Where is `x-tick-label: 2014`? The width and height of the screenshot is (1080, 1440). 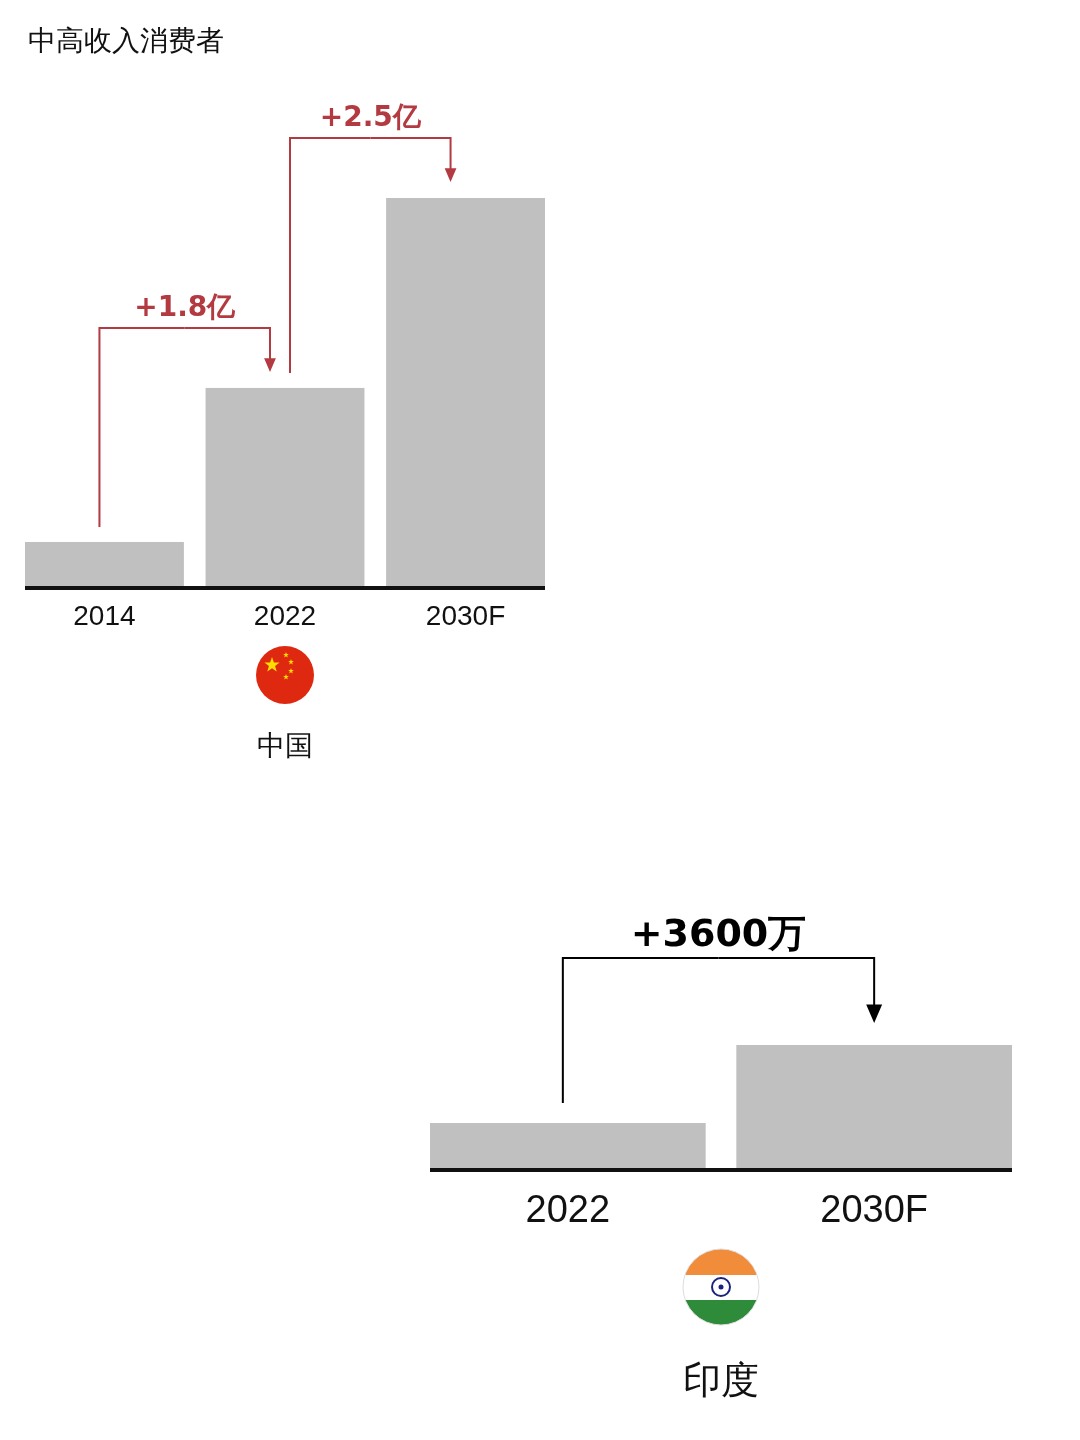 x-tick-label: 2014 is located at coordinates (104, 615).